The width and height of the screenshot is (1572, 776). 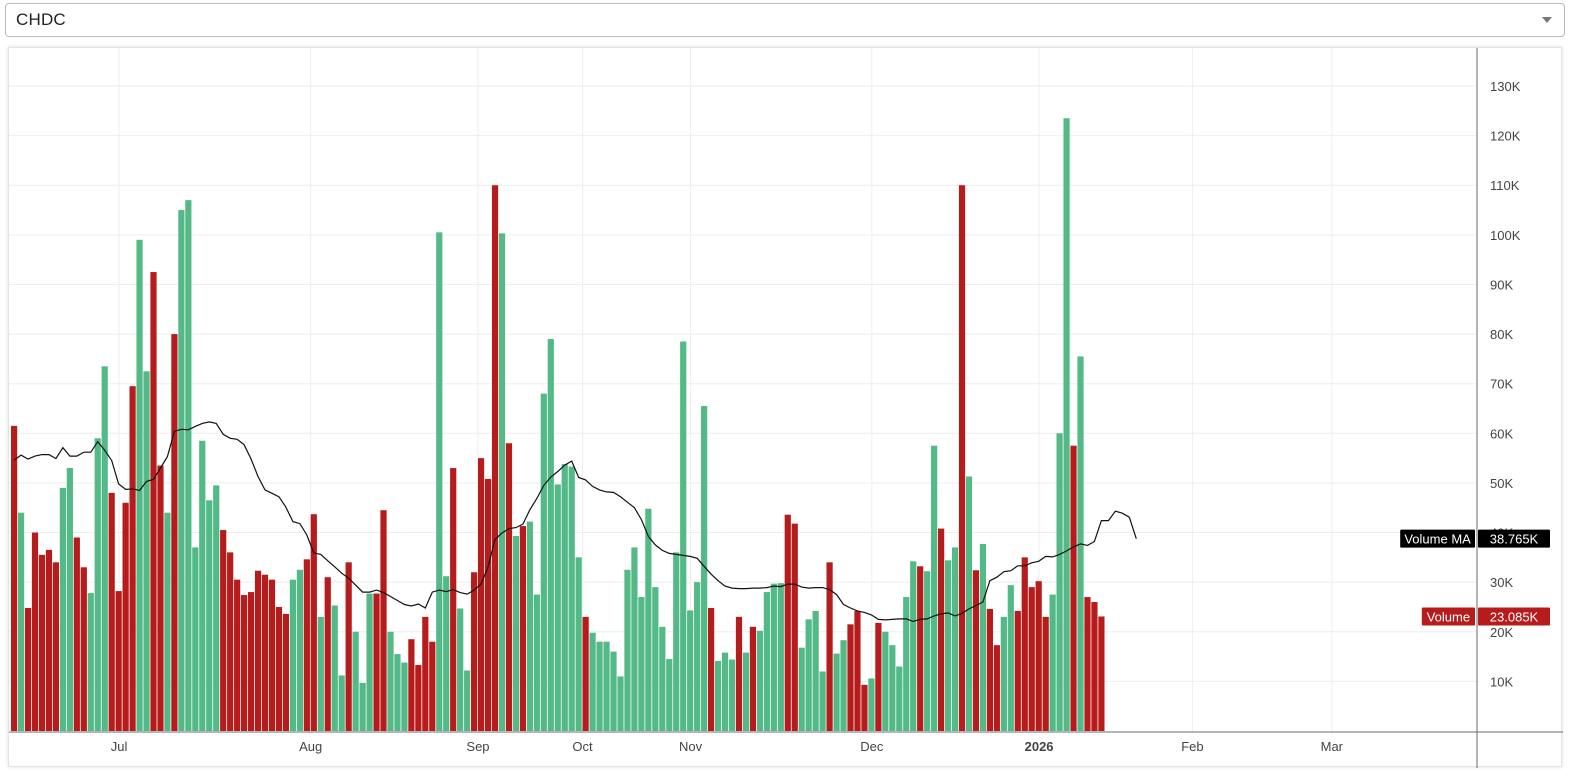 What do you see at coordinates (1547, 20) in the screenshot?
I see `chevron-down-icon` at bounding box center [1547, 20].